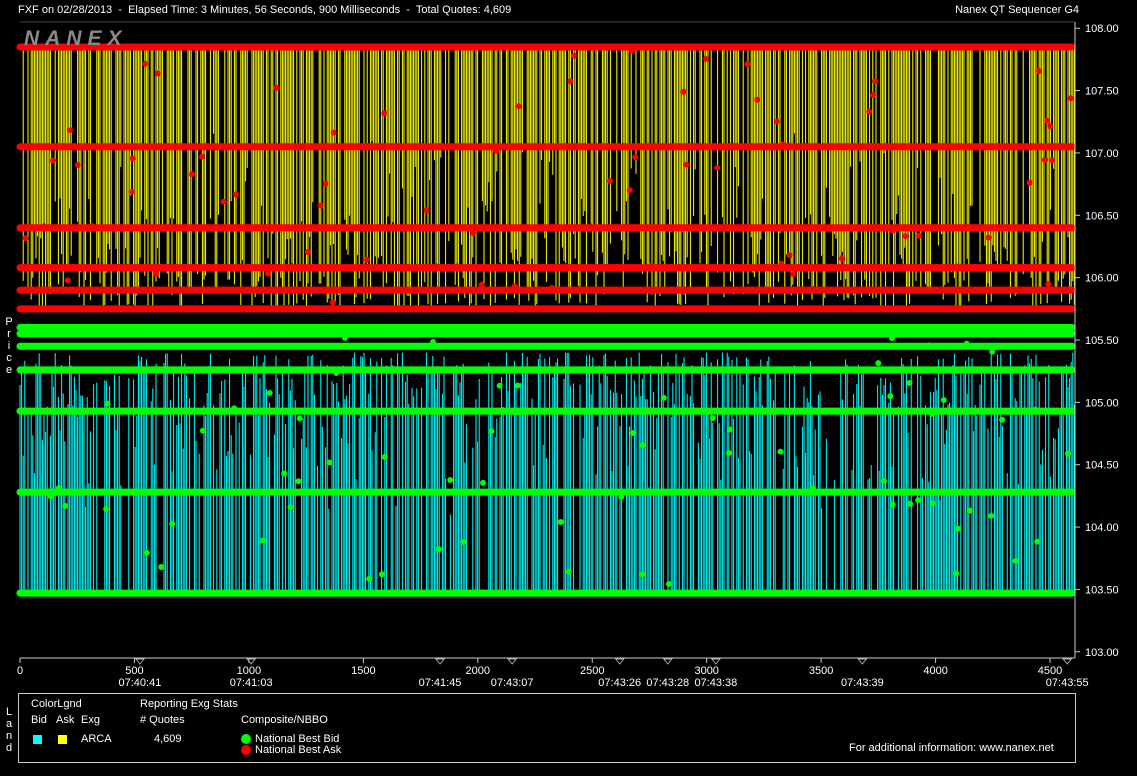 The width and height of the screenshot is (1137, 776). Describe the element at coordinates (56, 704) in the screenshot. I see `color-legend-title: ColorLgnd` at that location.